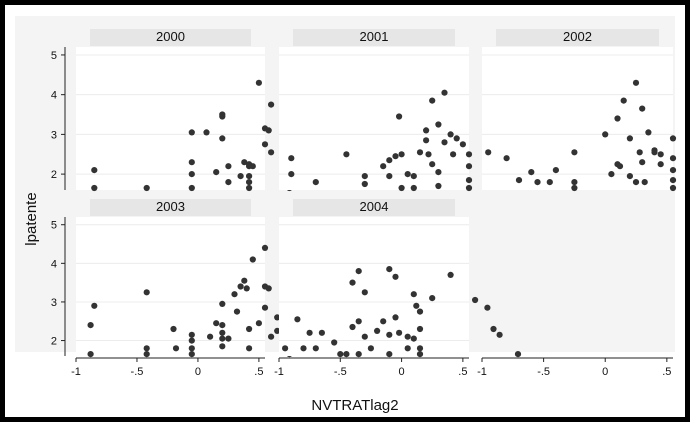  Describe the element at coordinates (170, 118) in the screenshot. I see `panel-plot-area` at that location.